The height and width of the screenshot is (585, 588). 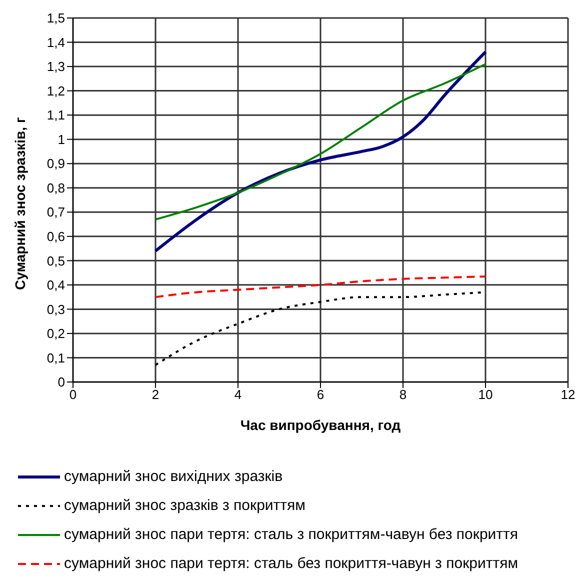 I want to click on y-tick-label: 0,3, so click(x=55, y=309).